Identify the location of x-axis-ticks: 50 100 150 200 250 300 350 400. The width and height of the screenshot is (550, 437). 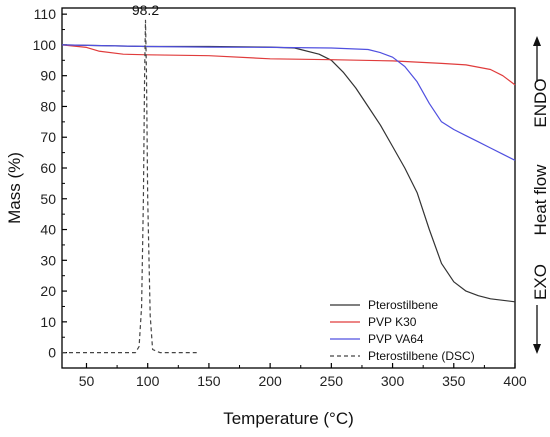
(303, 376).